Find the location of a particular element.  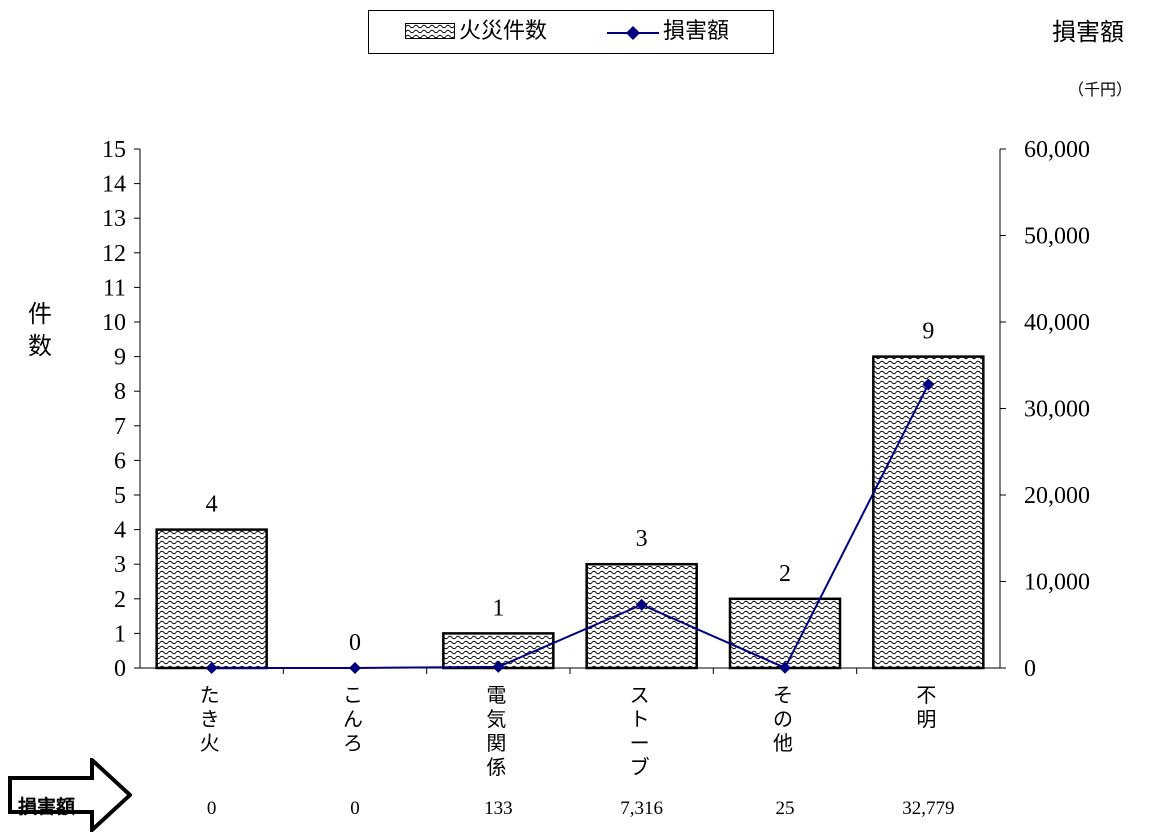

category-label-char: た is located at coordinates (210, 695).